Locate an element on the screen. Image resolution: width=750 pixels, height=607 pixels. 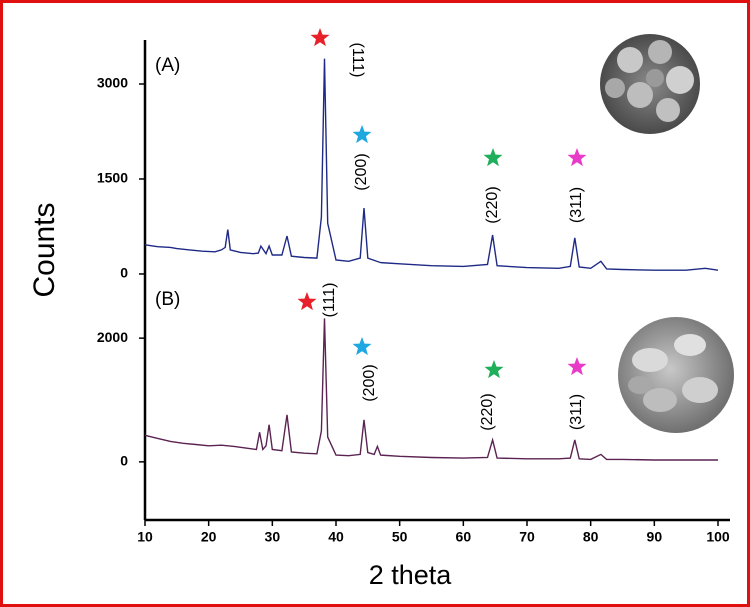
x-tick-label: 90 is located at coordinates (655, 537).